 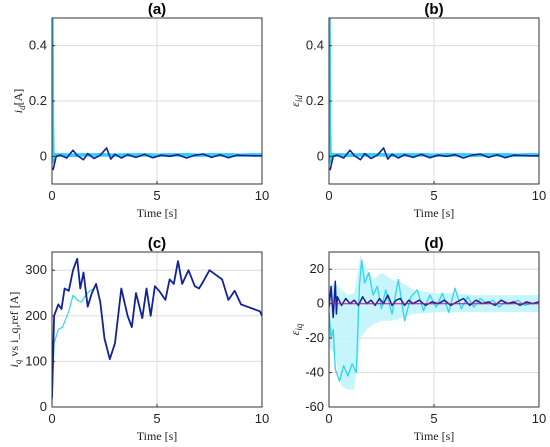 What do you see at coordinates (314, 372) in the screenshot?
I see `y-tick-label: -40` at bounding box center [314, 372].